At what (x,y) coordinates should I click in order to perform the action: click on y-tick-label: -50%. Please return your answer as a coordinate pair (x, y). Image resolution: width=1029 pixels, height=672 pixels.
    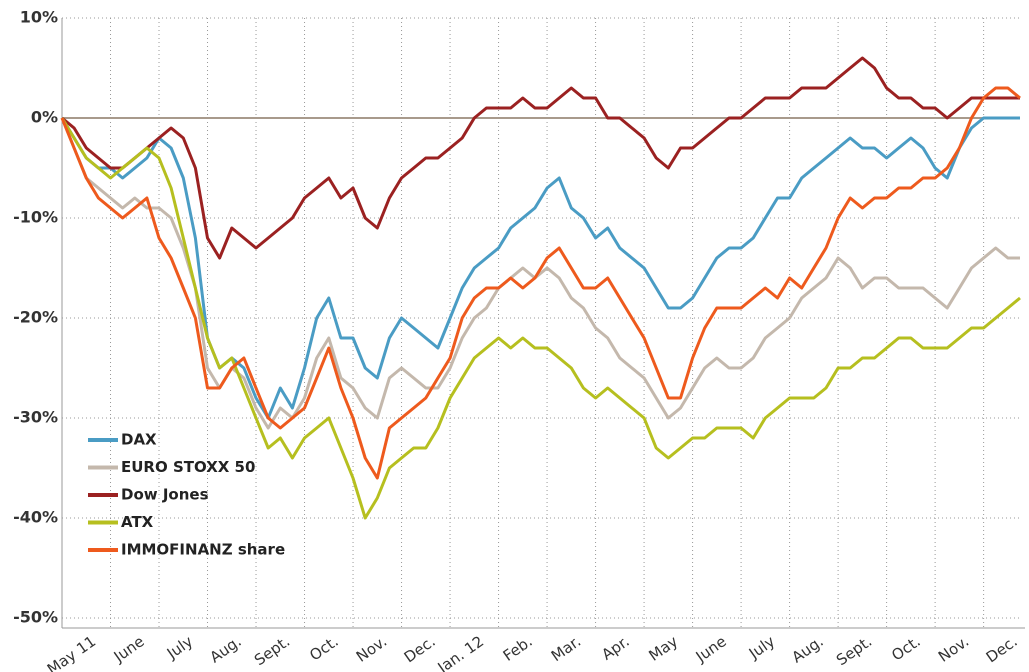
    Looking at the image, I should click on (35, 617).